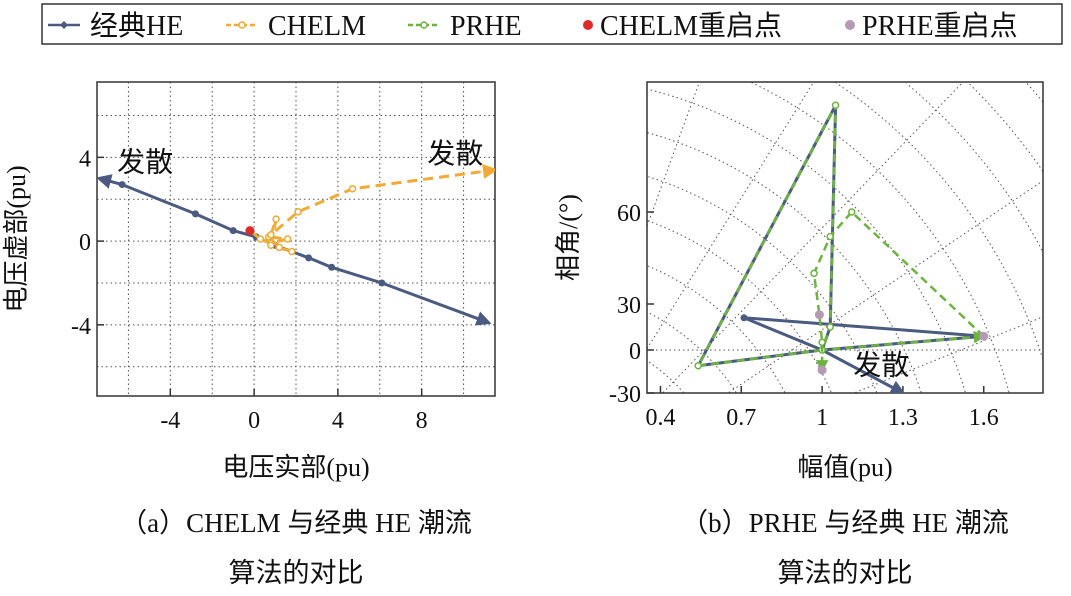 This screenshot has height=596, width=1071. What do you see at coordinates (903, 418) in the screenshot?
I see `x-tick-label: 1.3` at bounding box center [903, 418].